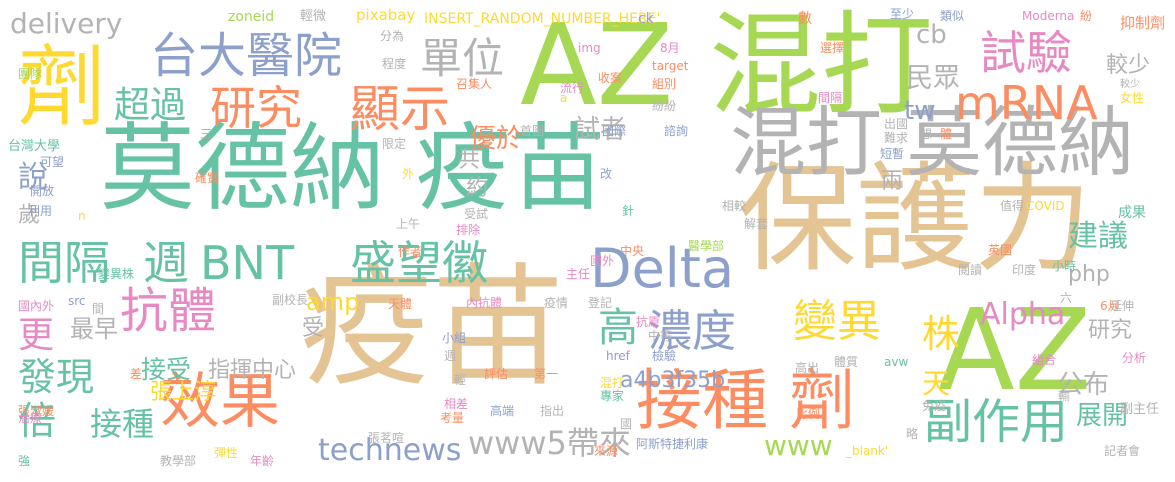 The width and height of the screenshot is (1175, 482). What do you see at coordinates (670, 66) in the screenshot?
I see `word: target` at bounding box center [670, 66].